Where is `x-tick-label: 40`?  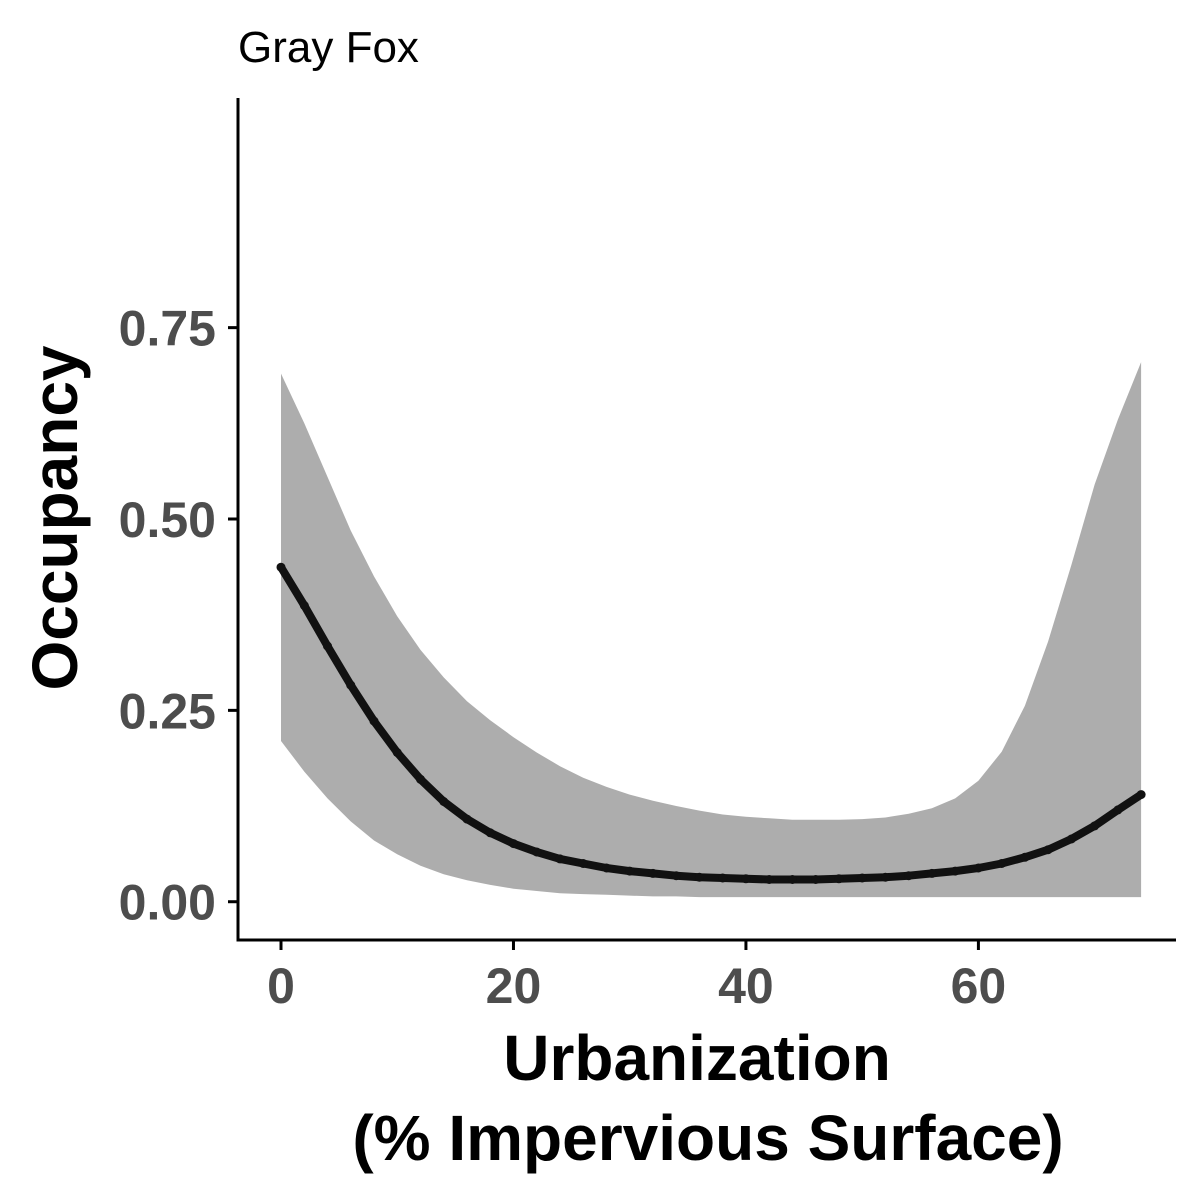 x-tick-label: 40 is located at coordinates (746, 986).